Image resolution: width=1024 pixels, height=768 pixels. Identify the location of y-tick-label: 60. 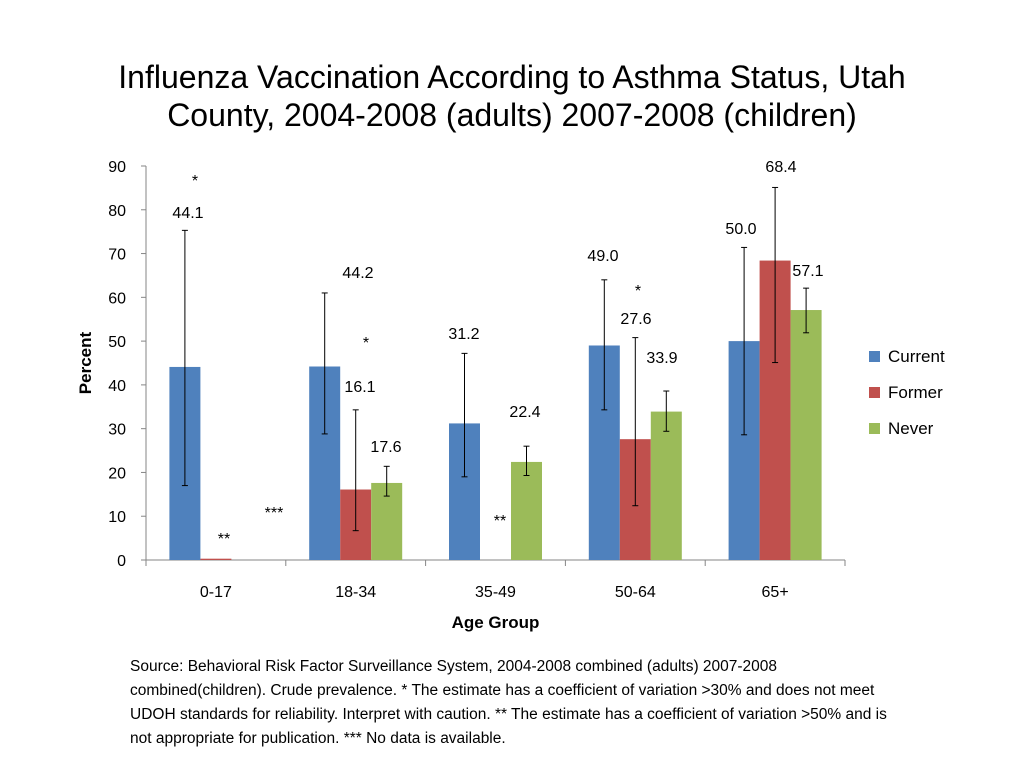
(117, 298).